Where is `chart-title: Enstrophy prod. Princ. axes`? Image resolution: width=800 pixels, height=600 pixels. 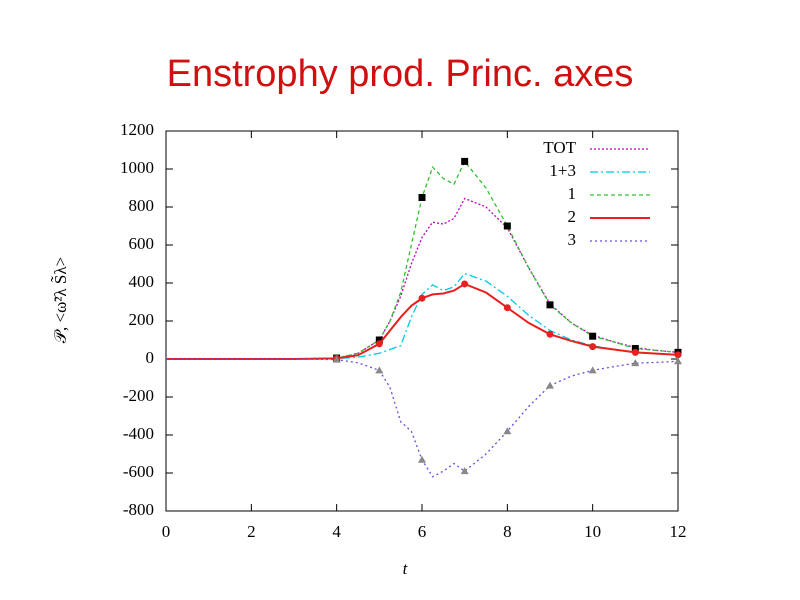 chart-title: Enstrophy prod. Princ. axes is located at coordinates (400, 74).